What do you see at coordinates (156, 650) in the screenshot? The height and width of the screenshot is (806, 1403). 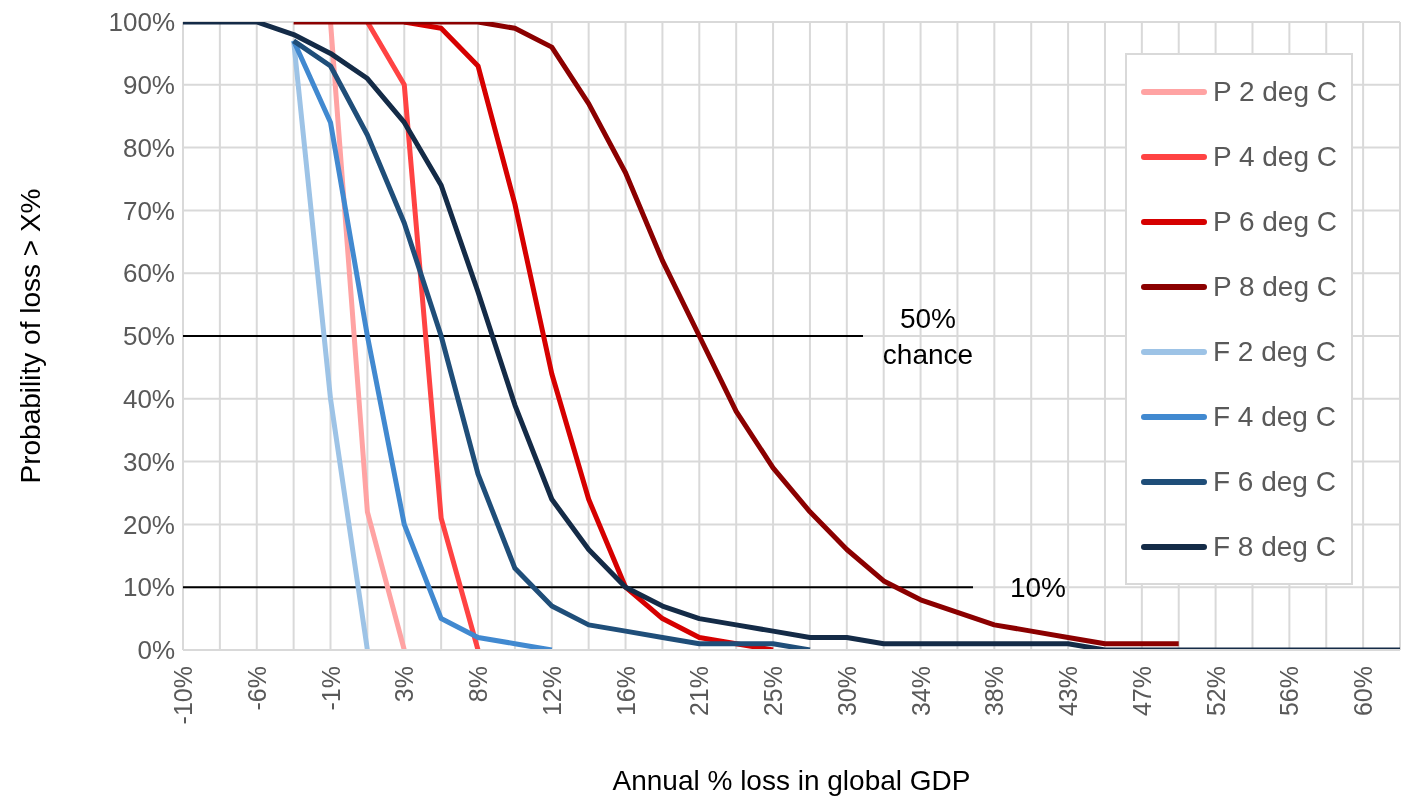 I see `y-tick-label: 0%` at bounding box center [156, 650].